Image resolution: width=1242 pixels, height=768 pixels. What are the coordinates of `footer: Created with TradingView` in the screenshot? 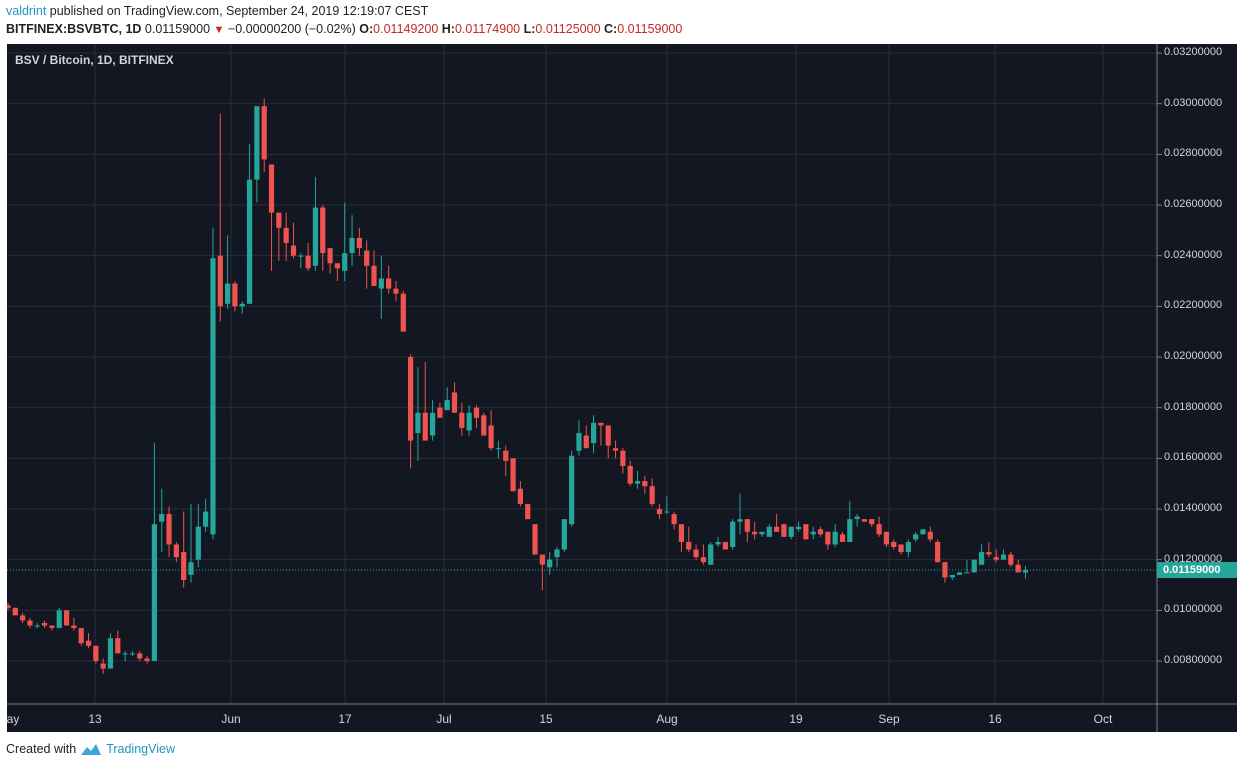 It's located at (90, 749).